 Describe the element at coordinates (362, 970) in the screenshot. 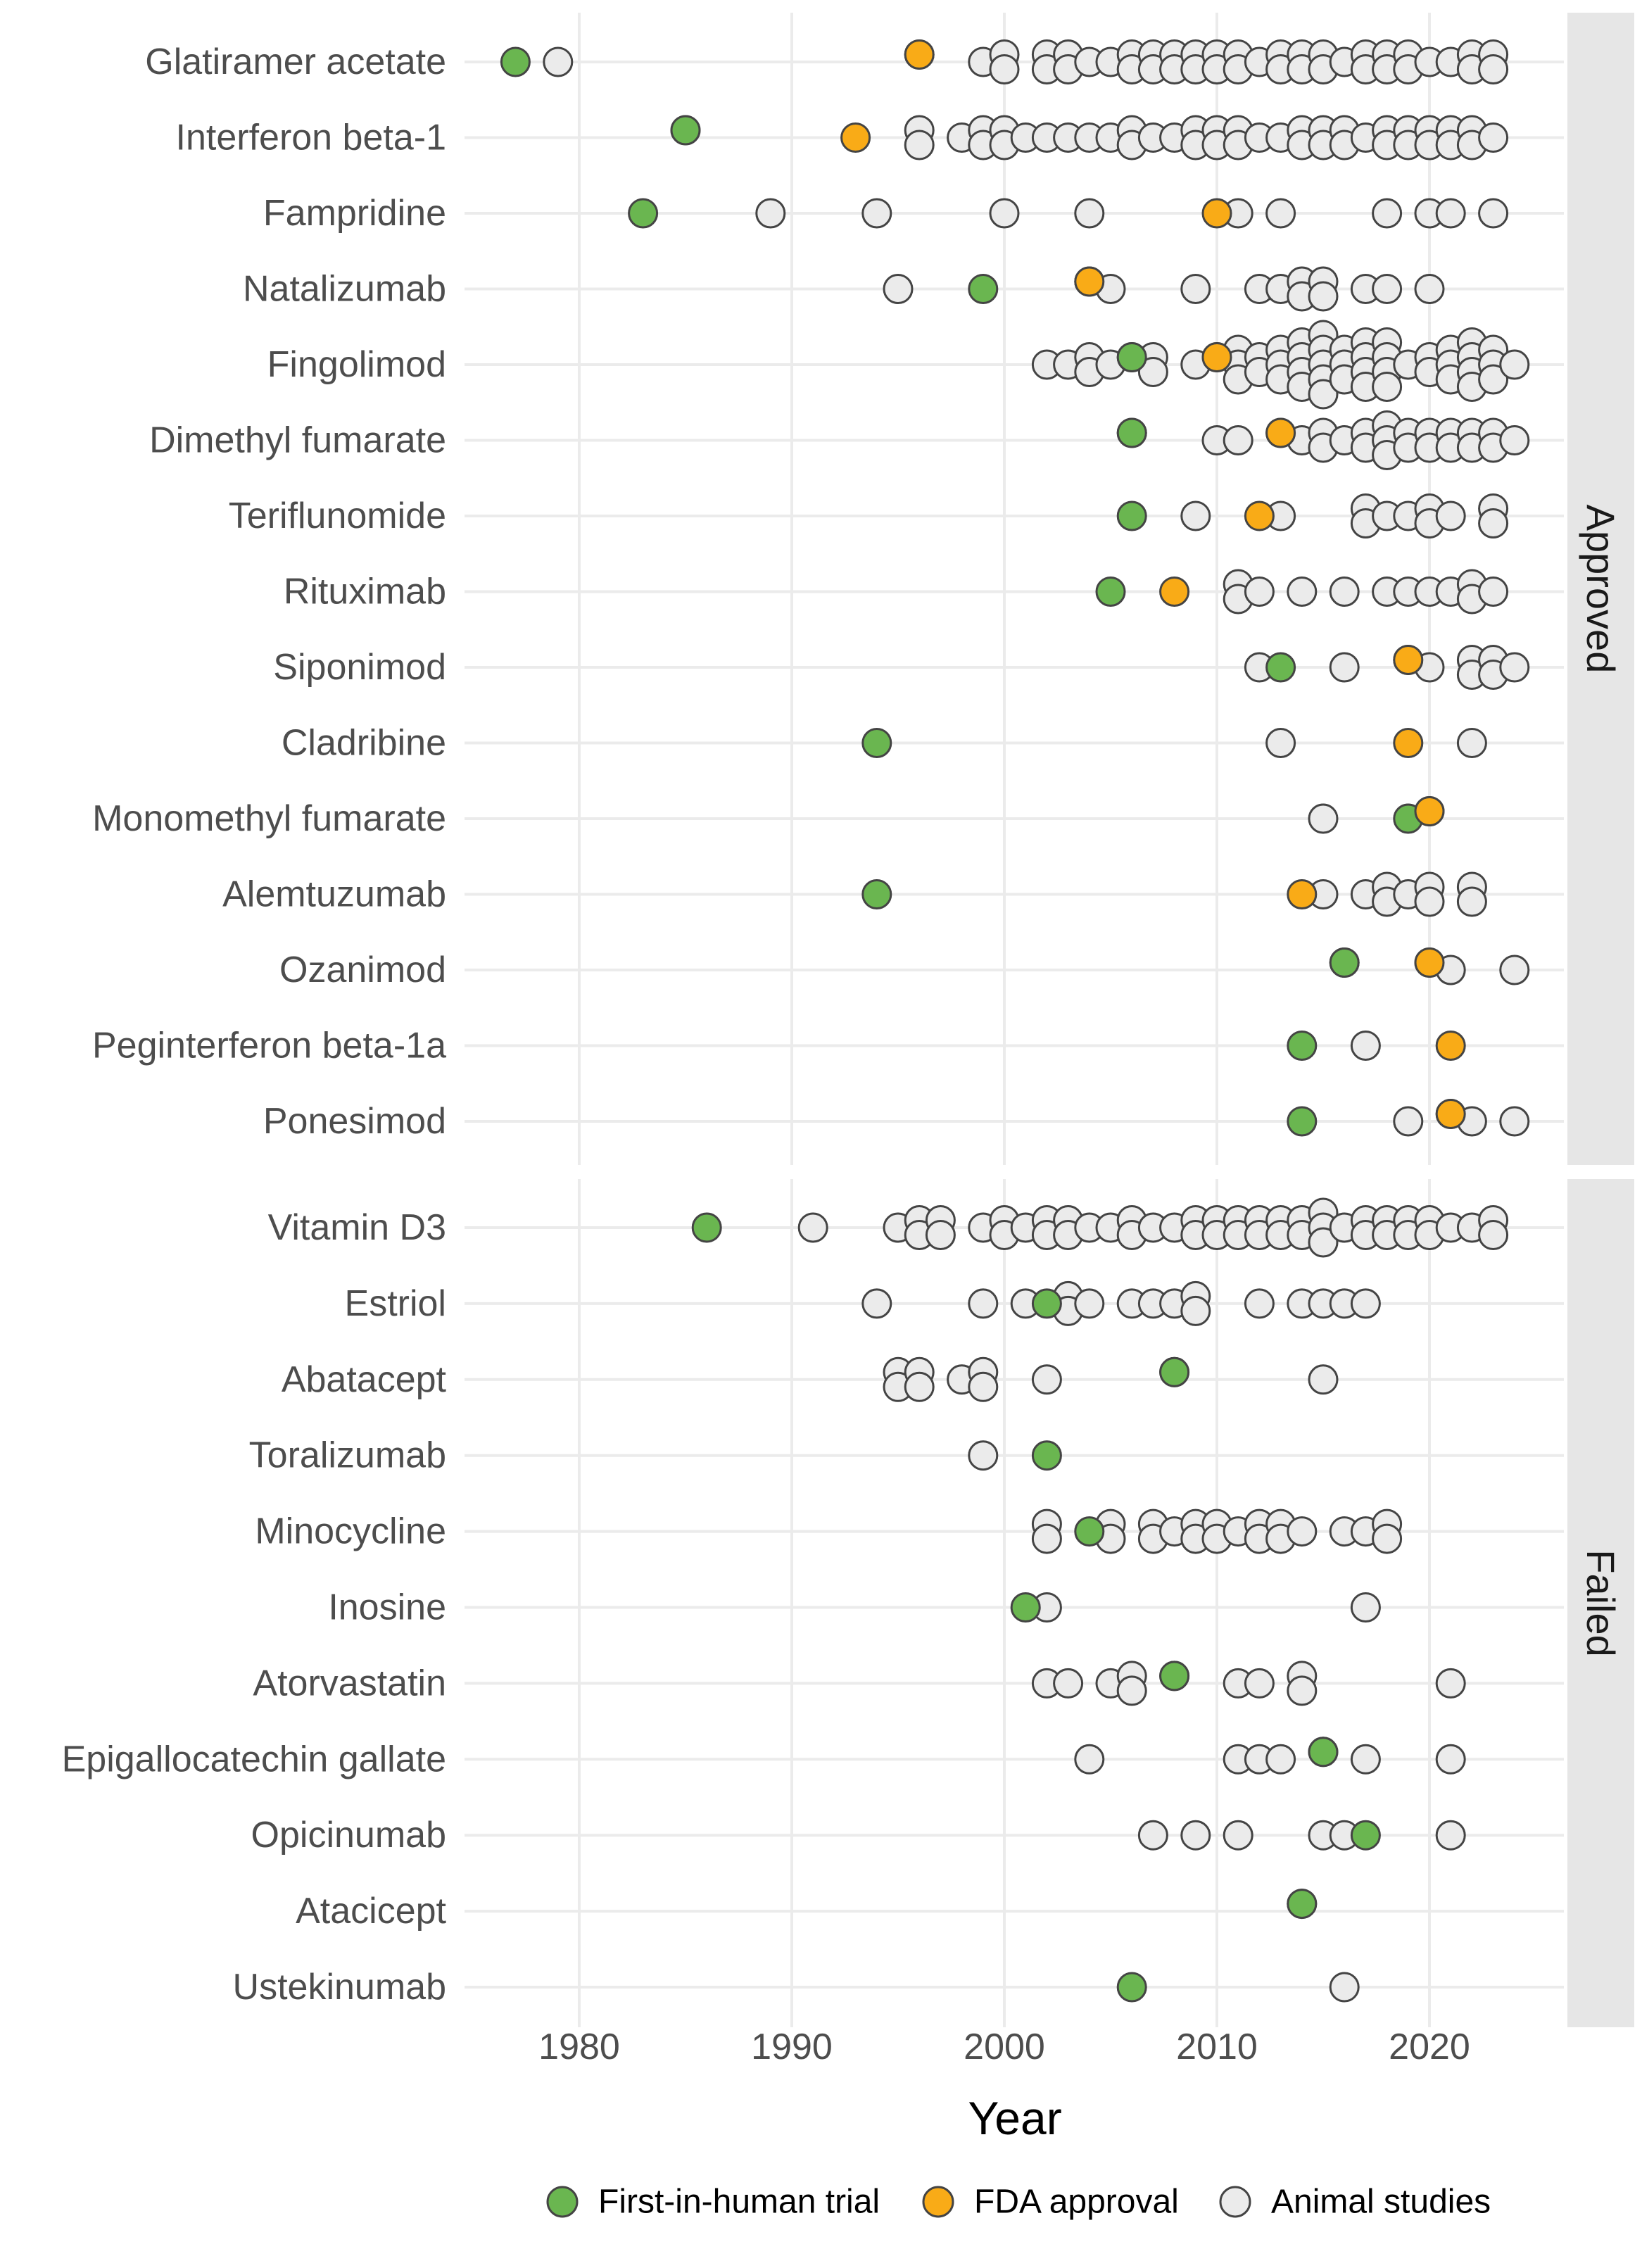

I see `drug-label: Ozanimod` at that location.